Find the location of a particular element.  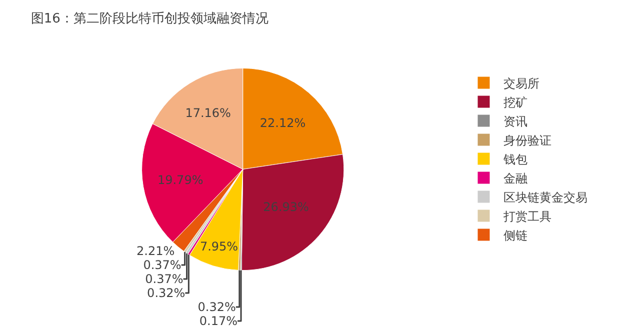

legend-label: 区块链黄金交易 is located at coordinates (546, 197).